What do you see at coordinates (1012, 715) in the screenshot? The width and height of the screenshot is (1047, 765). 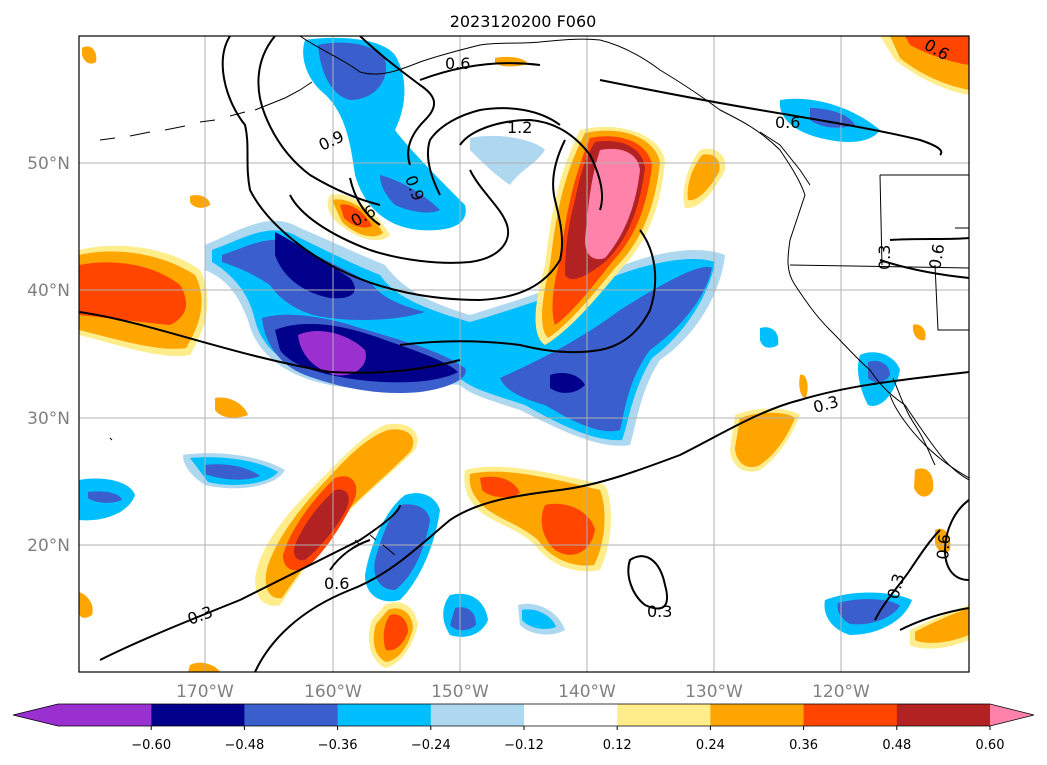 I see `colorbar-extend-high` at bounding box center [1012, 715].